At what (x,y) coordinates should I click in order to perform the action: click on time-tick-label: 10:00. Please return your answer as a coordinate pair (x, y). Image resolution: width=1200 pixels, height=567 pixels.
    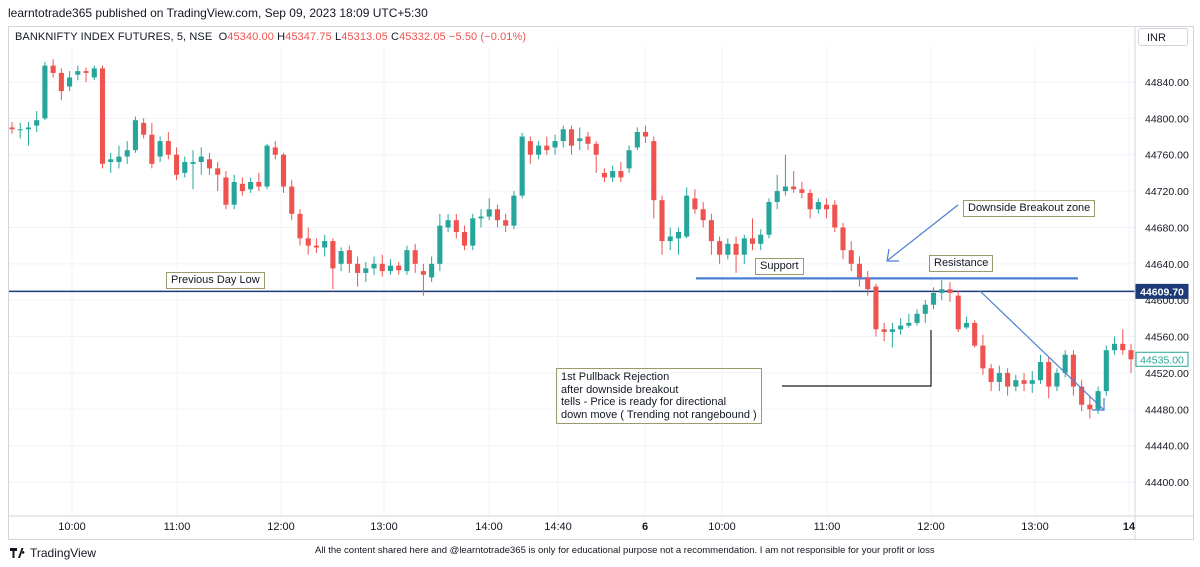
    Looking at the image, I should click on (72, 527).